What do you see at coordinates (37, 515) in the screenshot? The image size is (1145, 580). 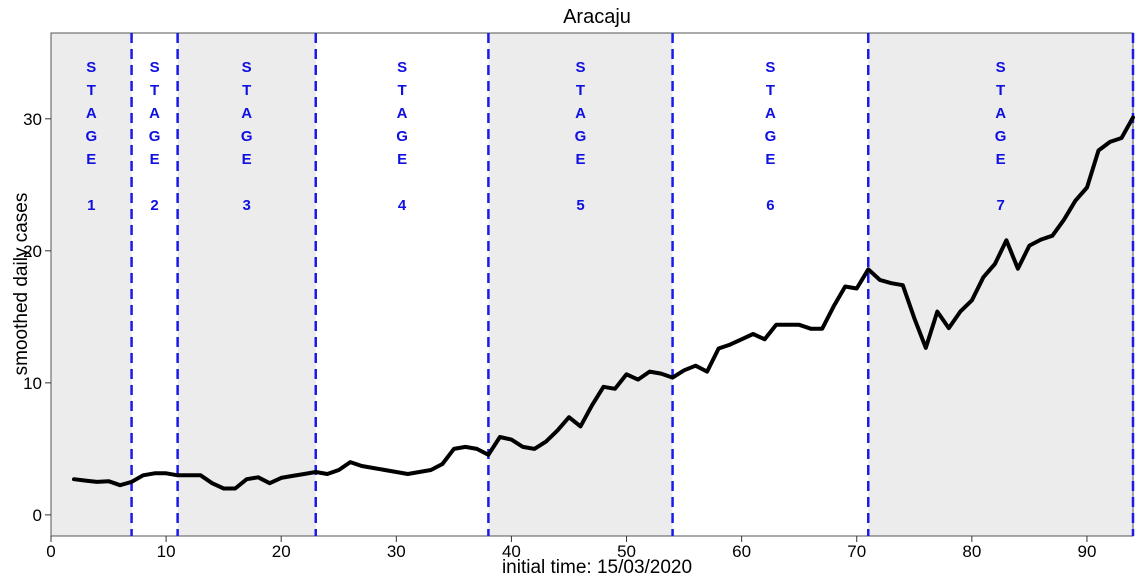 I see `y-tick-label: 0` at bounding box center [37, 515].